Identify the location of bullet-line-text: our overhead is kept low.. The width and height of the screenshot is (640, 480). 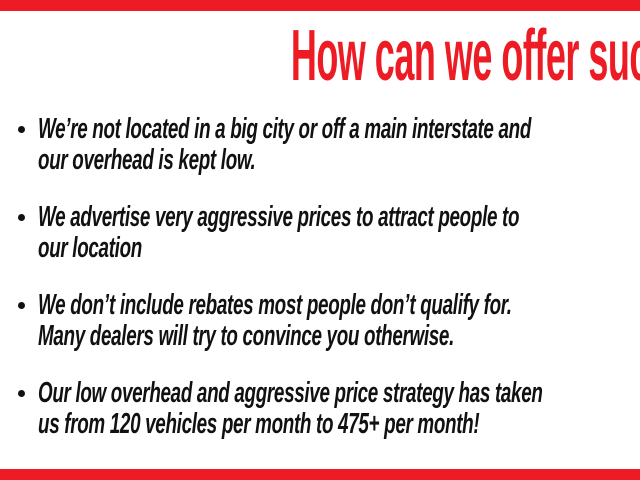
(147, 160).